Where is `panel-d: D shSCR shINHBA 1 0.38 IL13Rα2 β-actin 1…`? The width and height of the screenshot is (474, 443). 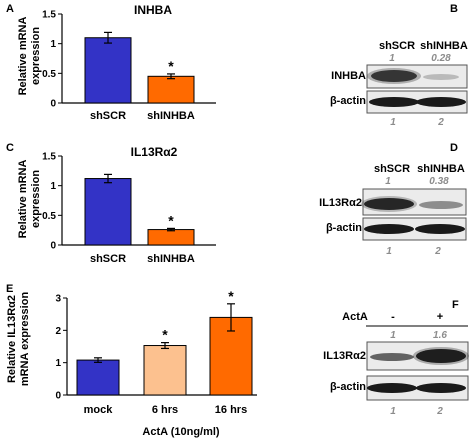
panel-d: D shSCR shINHBA 1 0.38 IL13Rα2 β-actin 1… is located at coordinates (393, 199).